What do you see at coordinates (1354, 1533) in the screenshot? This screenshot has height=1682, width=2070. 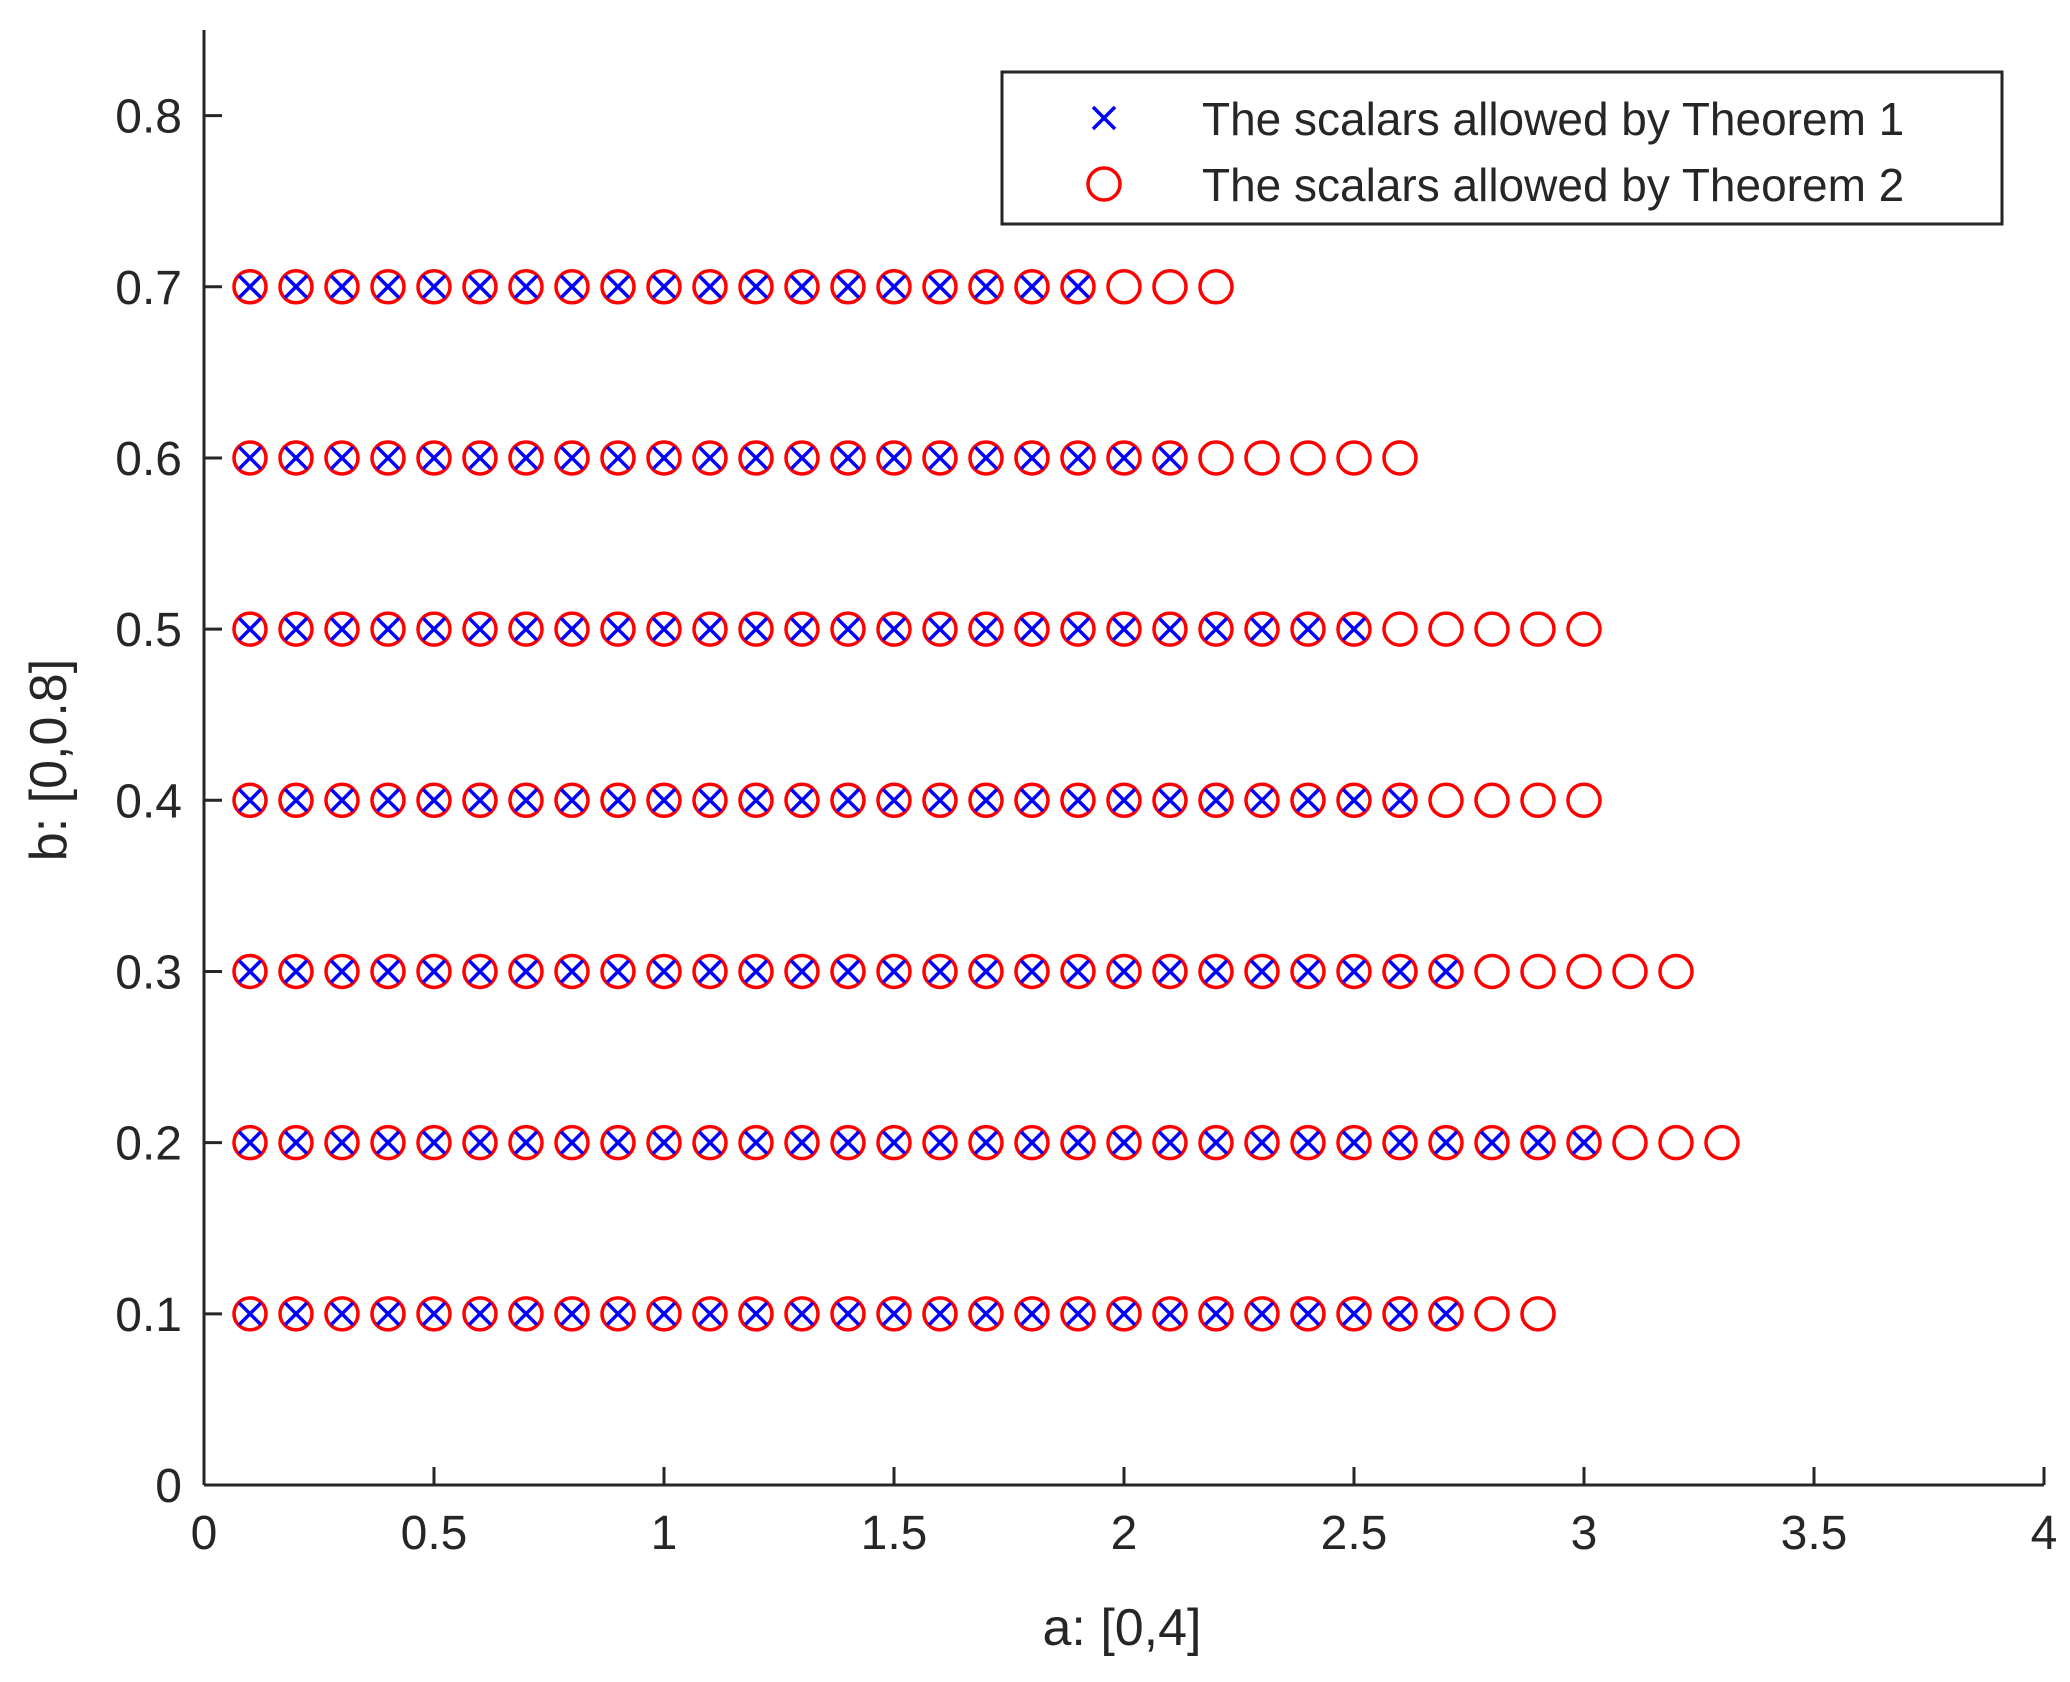 I see `x-tick-label: 2.5` at bounding box center [1354, 1533].